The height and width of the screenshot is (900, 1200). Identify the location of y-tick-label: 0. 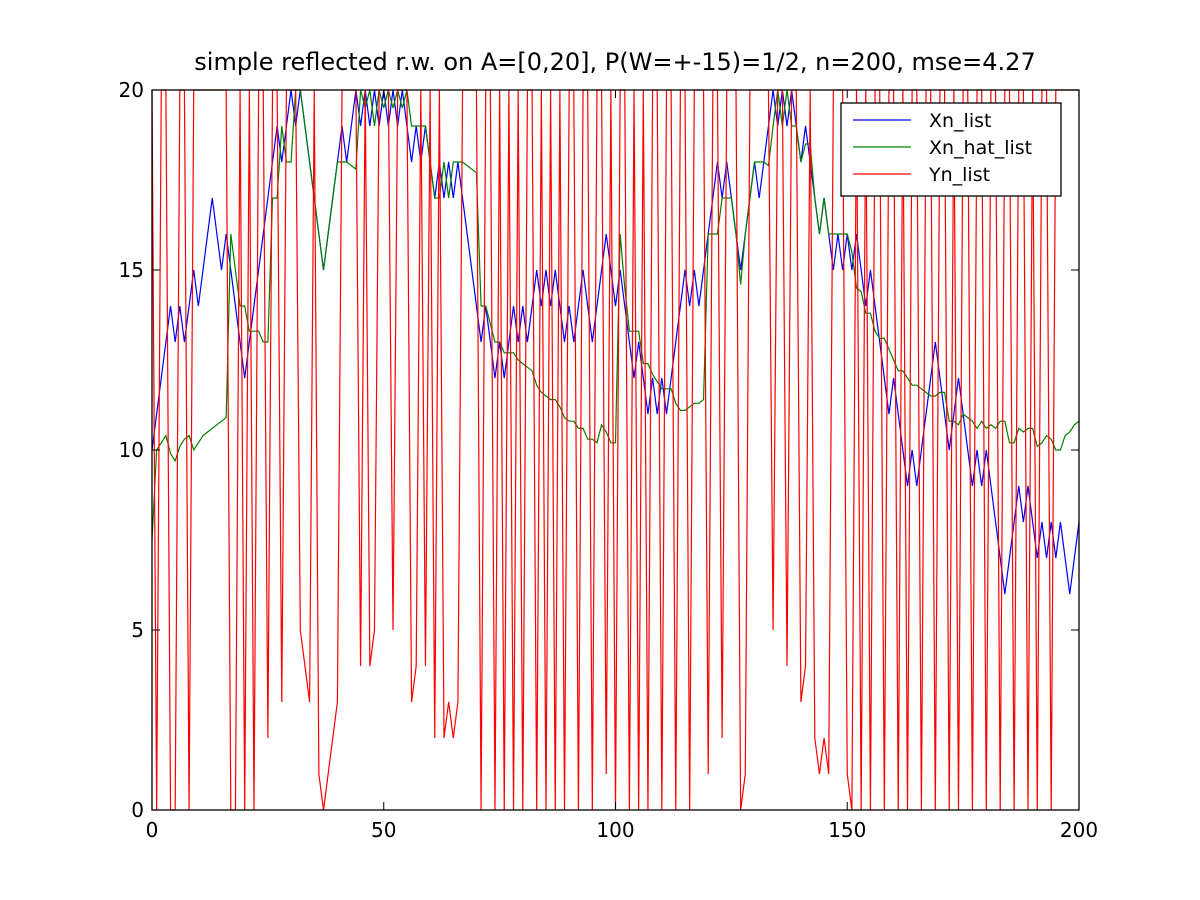
(137, 810).